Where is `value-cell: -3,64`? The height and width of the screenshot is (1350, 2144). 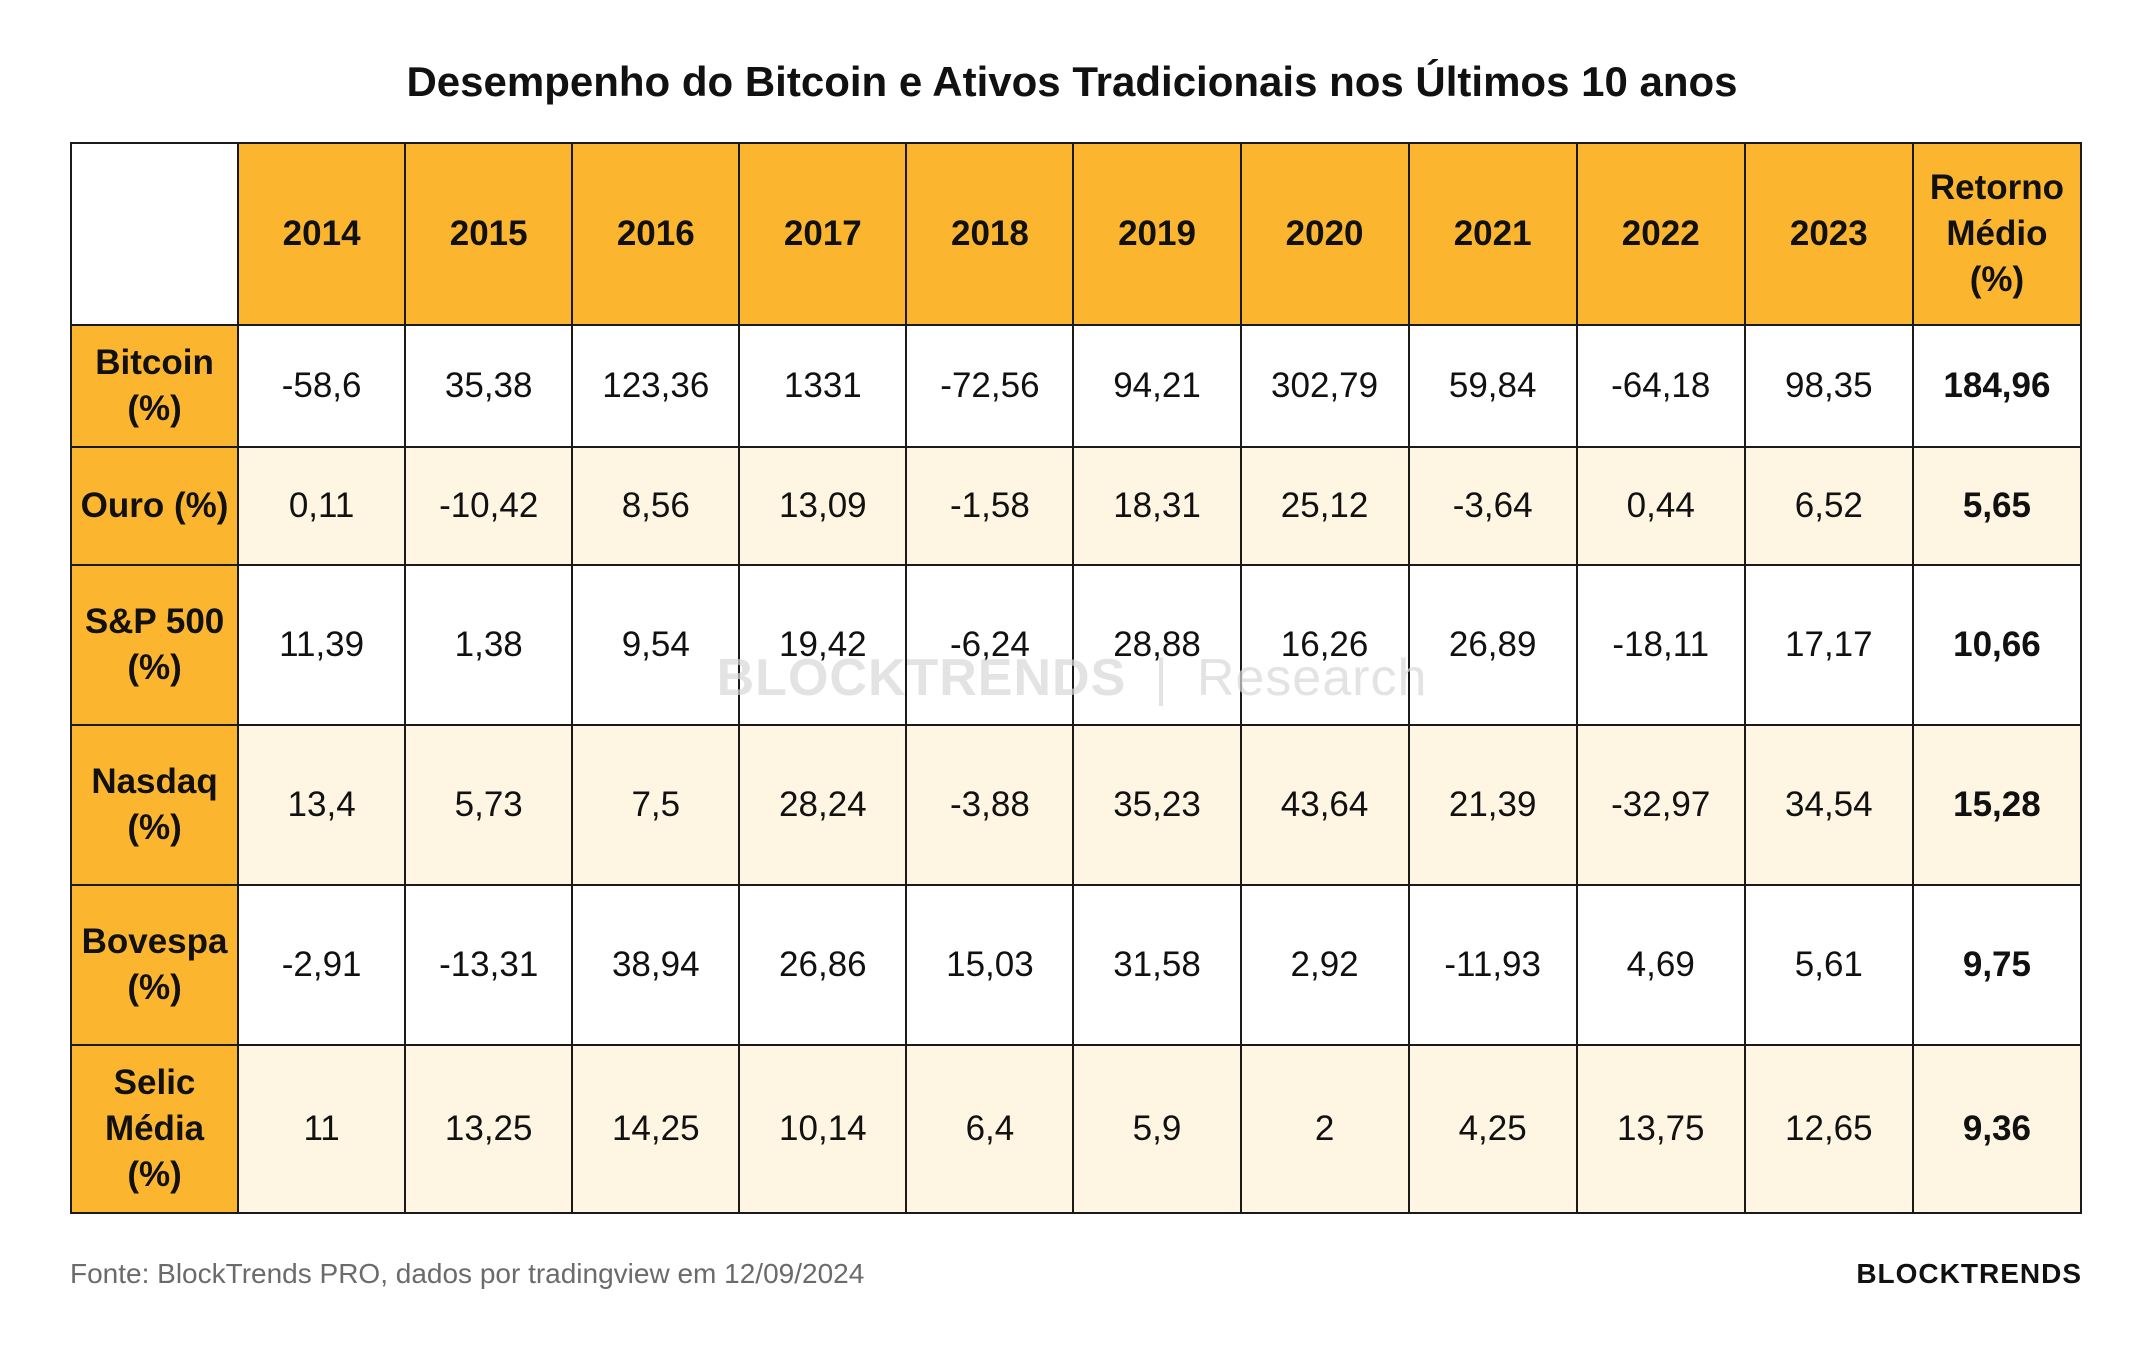
value-cell: -3,64 is located at coordinates (1492, 506).